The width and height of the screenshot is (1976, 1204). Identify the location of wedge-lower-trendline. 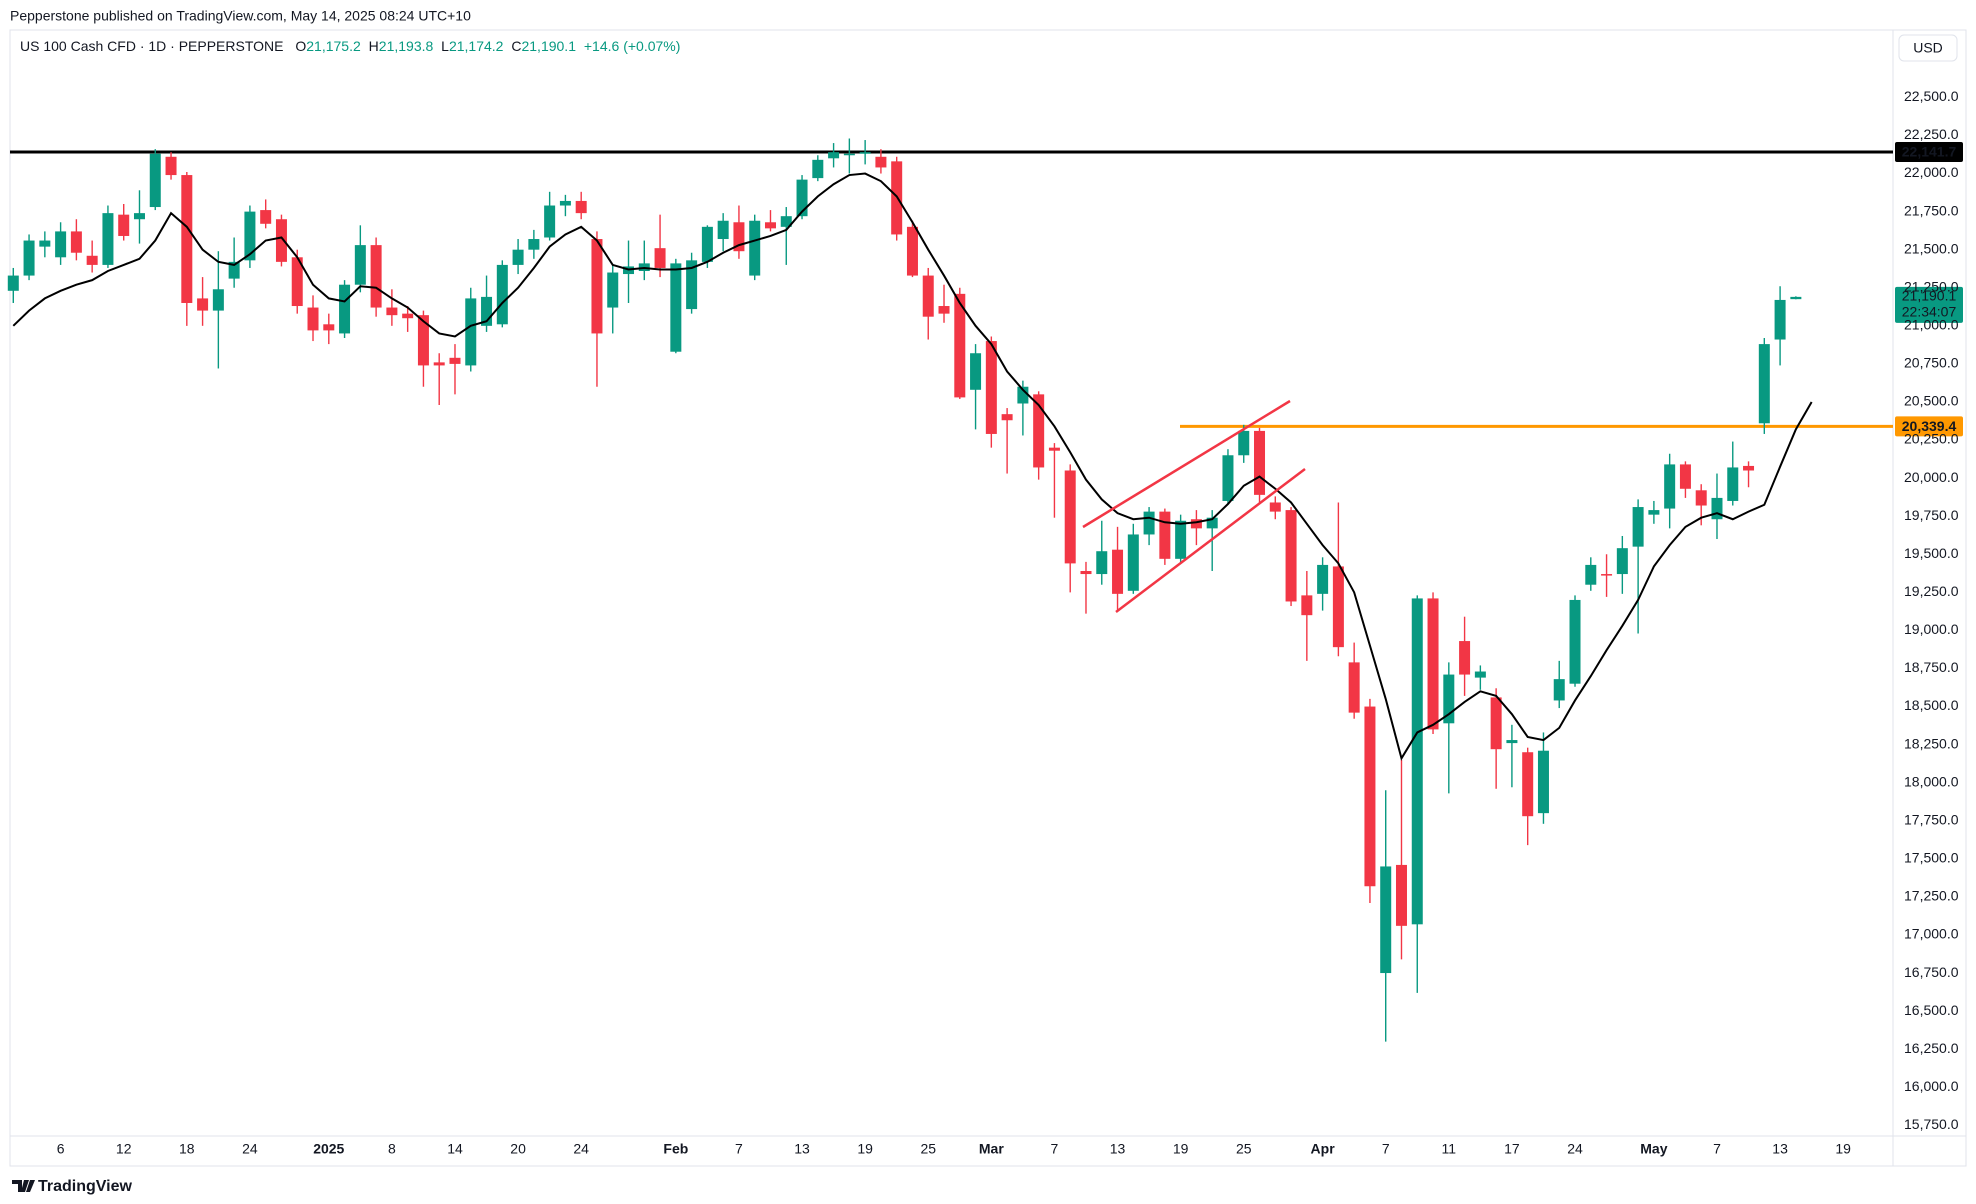
(1210, 540).